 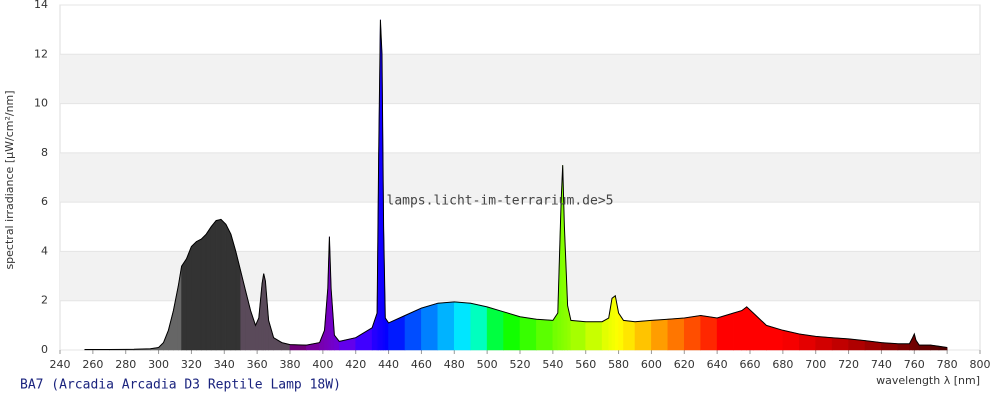 I want to click on x-tick-label: 780, so click(x=947, y=364).